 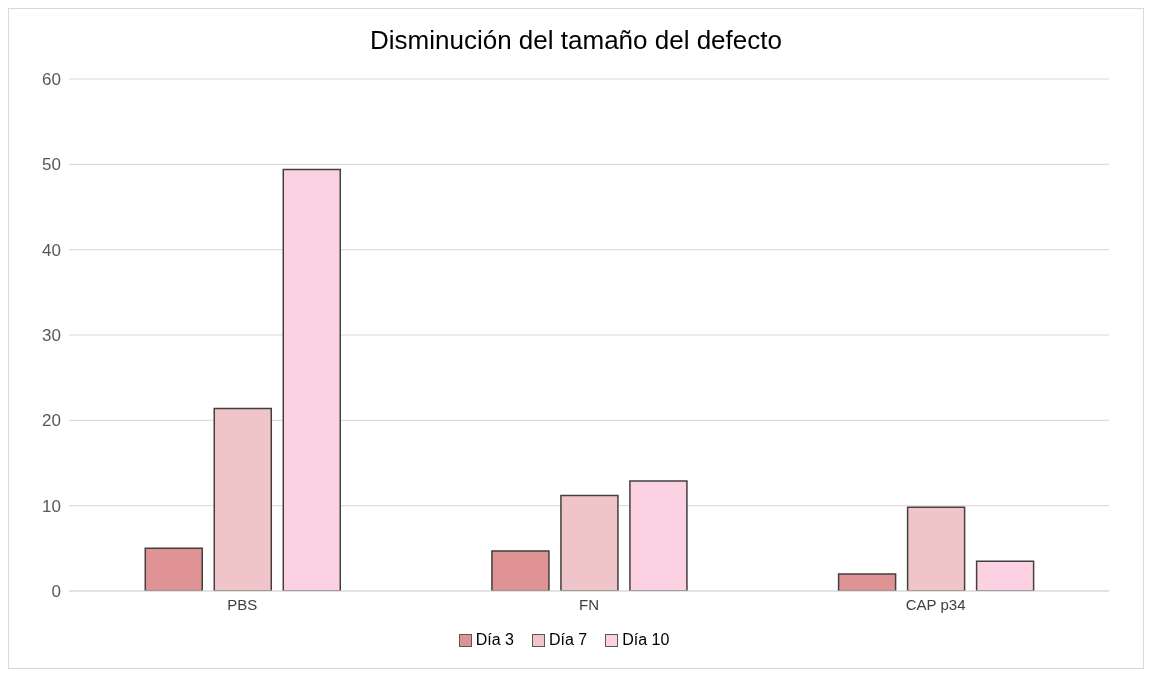 What do you see at coordinates (51, 165) in the screenshot?
I see `y-tick-label: 50` at bounding box center [51, 165].